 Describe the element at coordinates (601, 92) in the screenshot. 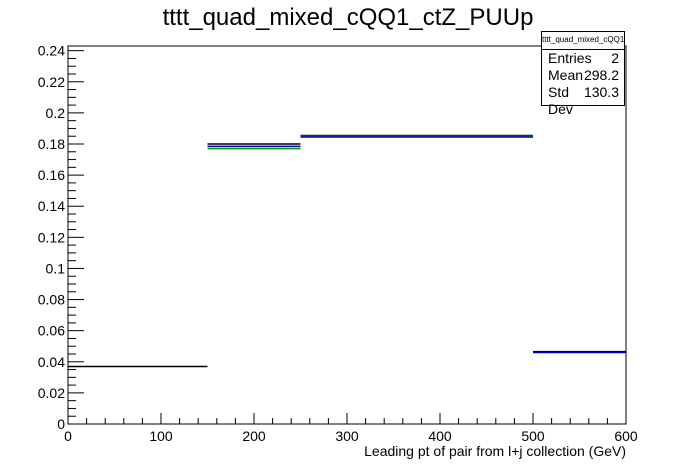

I see `stats-value: 130.3` at that location.